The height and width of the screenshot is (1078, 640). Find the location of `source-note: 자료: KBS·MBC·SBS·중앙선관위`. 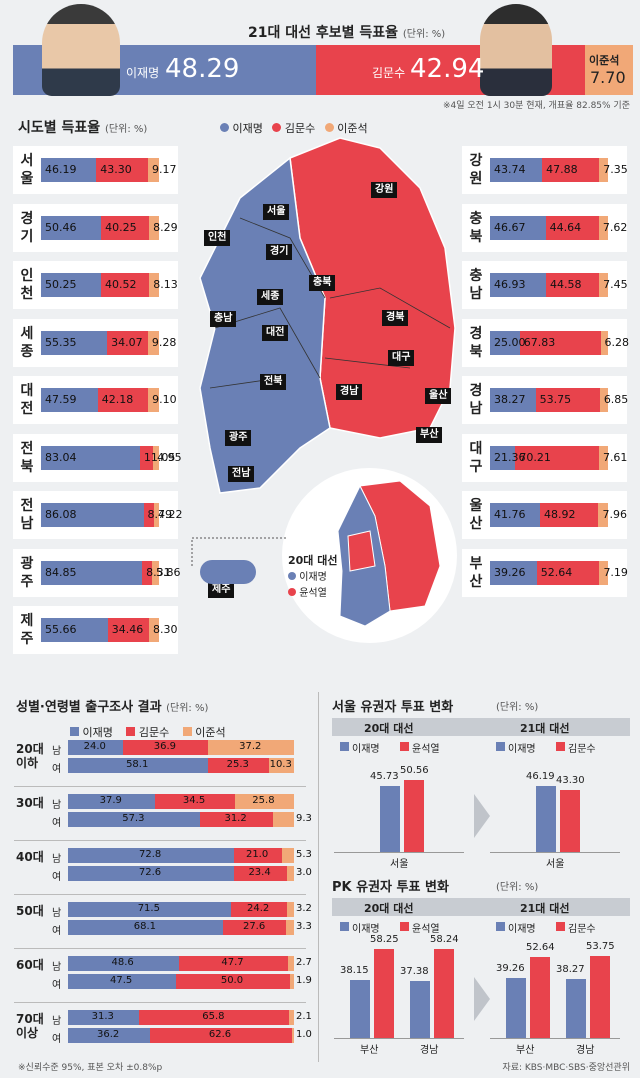

source-note: 자료: KBS·MBC·SBS·중앙선관위 is located at coordinates (566, 1068).